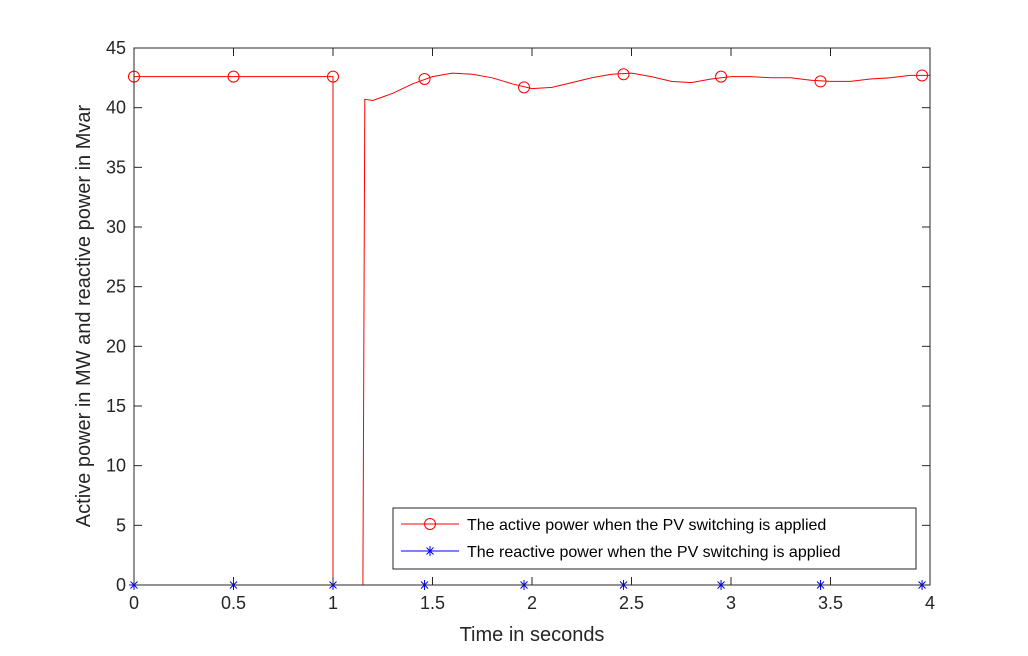 Image resolution: width=1028 pixels, height=656 pixels. Describe the element at coordinates (116, 346) in the screenshot. I see `y-tick-label: 20` at that location.